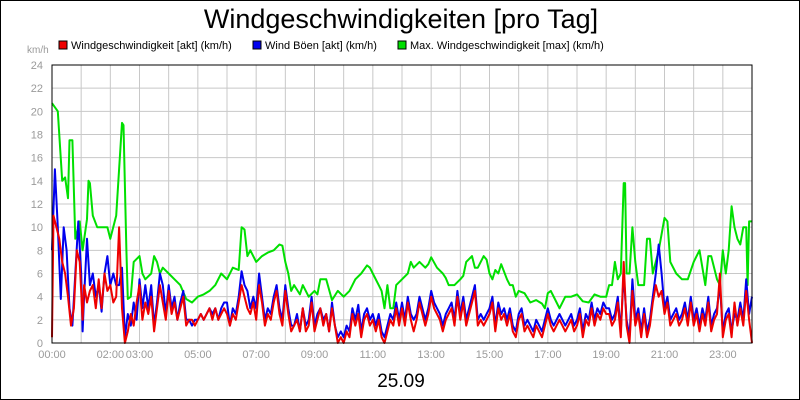 This screenshot has height=400, width=800. Describe the element at coordinates (431, 355) in the screenshot. I see `x-tick-label: 13:00` at that location.